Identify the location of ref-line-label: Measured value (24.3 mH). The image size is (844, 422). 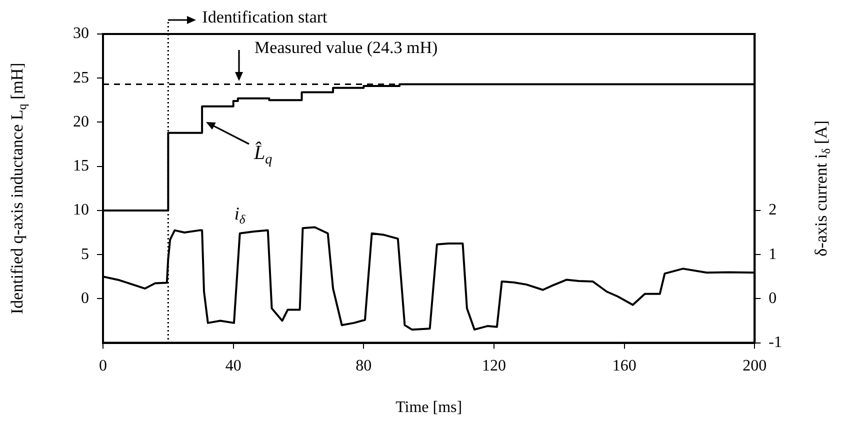
(346, 47).